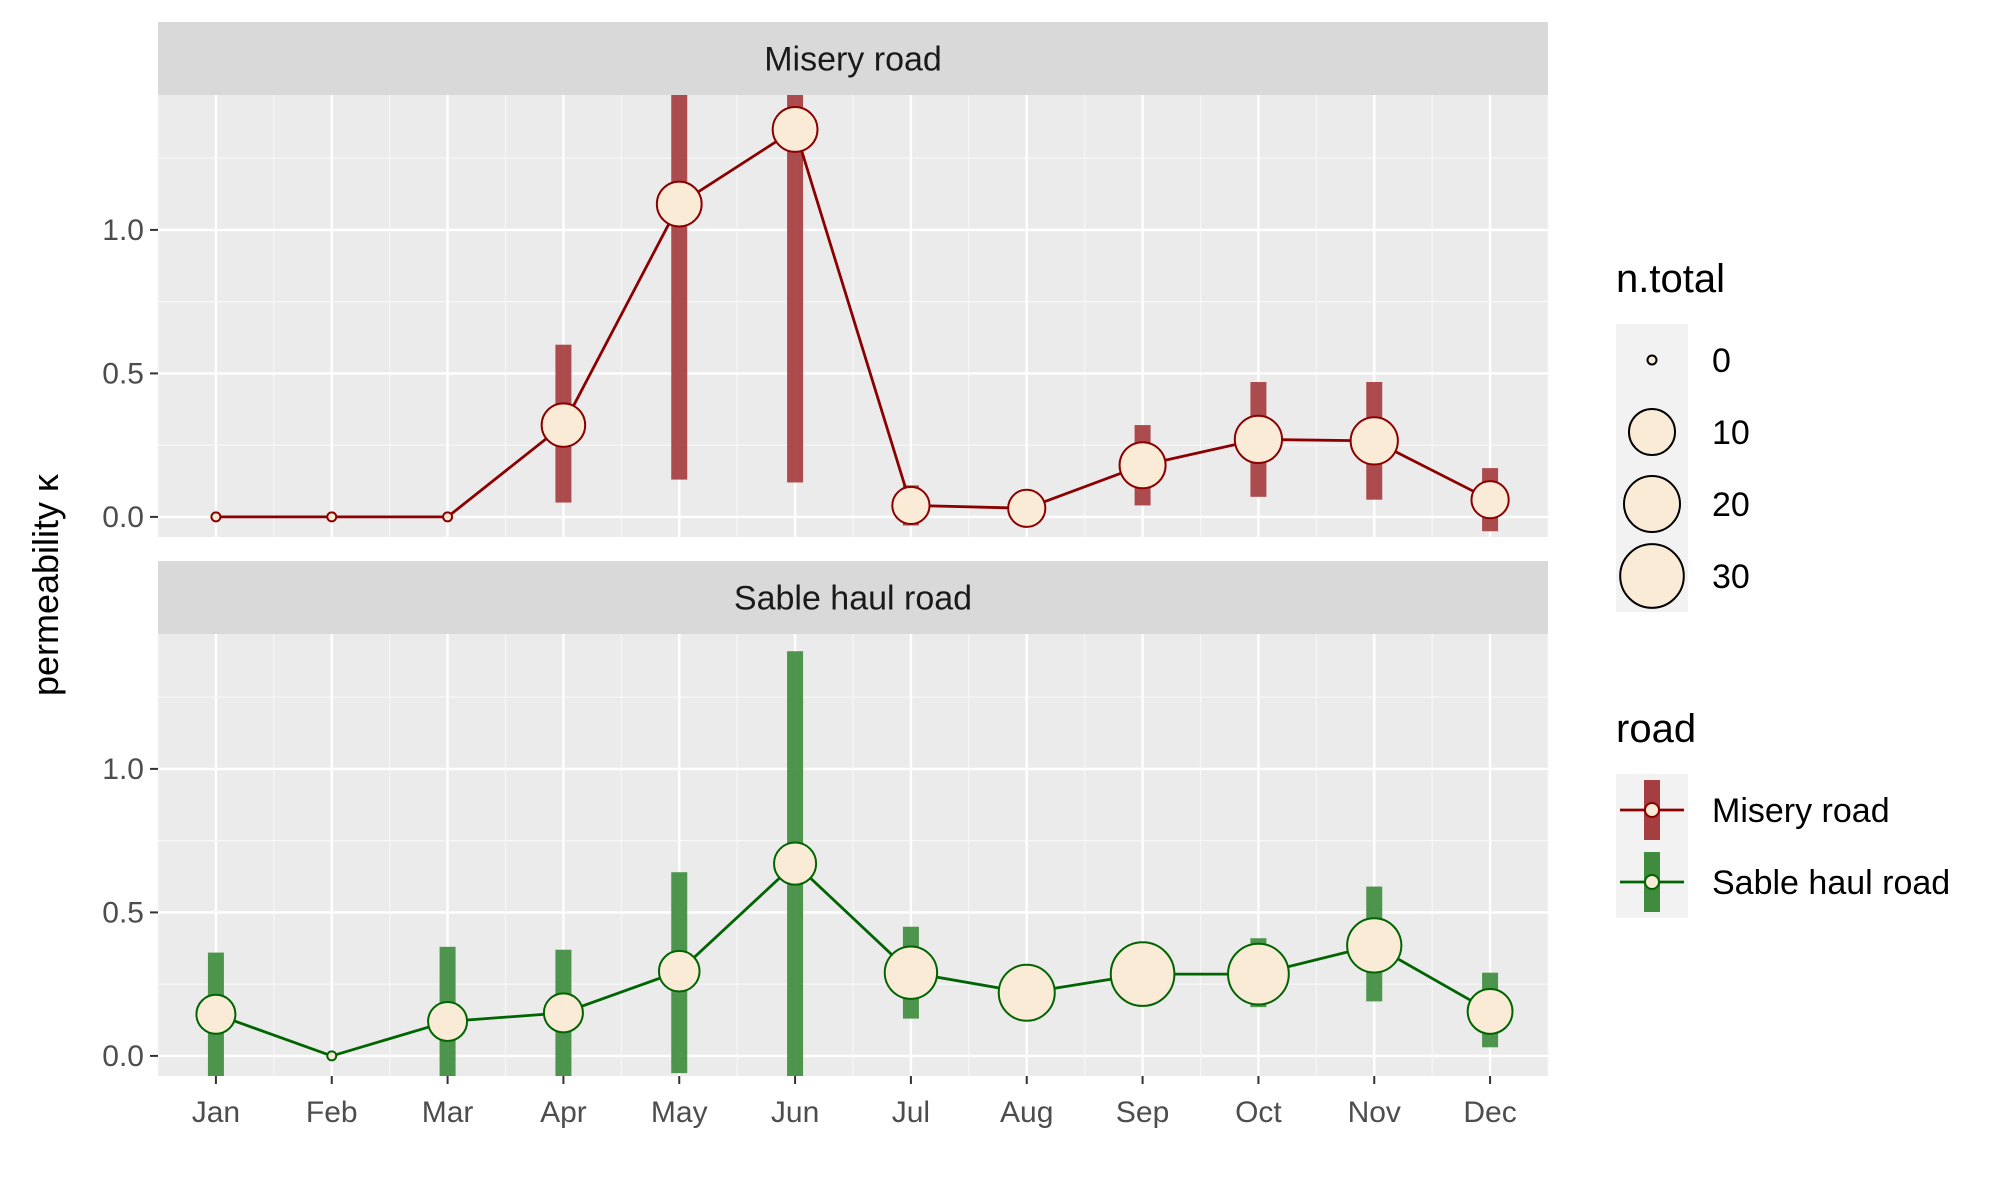  I want to click on y-axis-title: permeability κ, so click(45, 584).